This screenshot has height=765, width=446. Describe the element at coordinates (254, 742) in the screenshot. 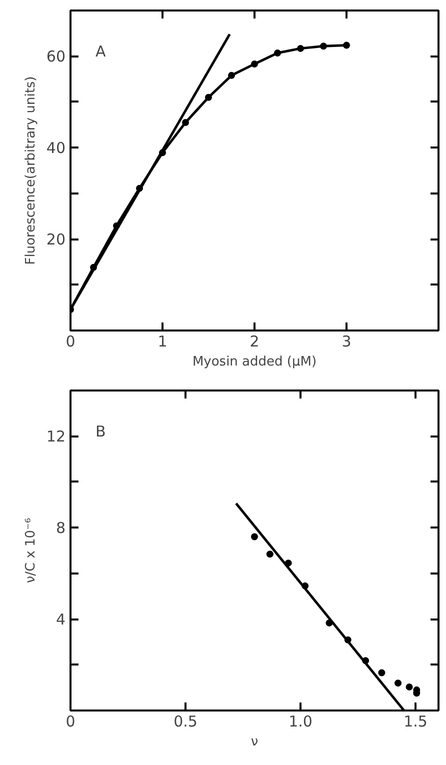

I see `x-axis-title: ν` at that location.